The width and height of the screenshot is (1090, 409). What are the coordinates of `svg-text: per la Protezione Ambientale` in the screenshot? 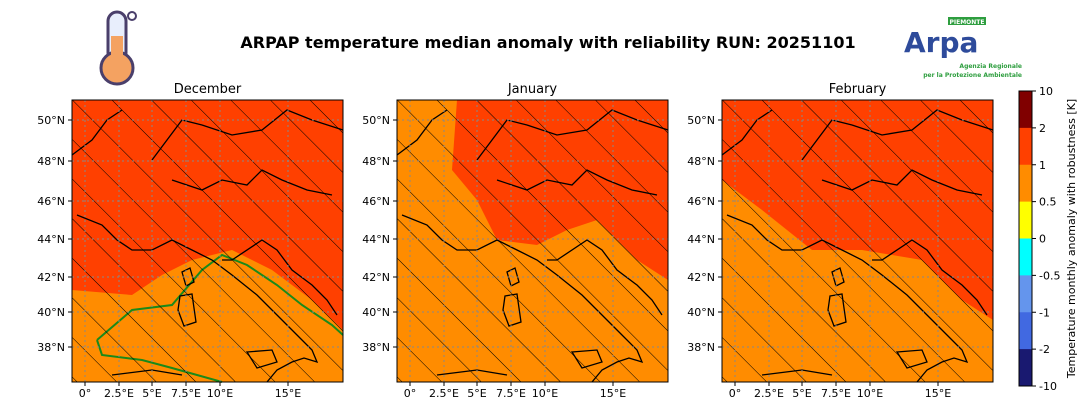 It's located at (972, 75).